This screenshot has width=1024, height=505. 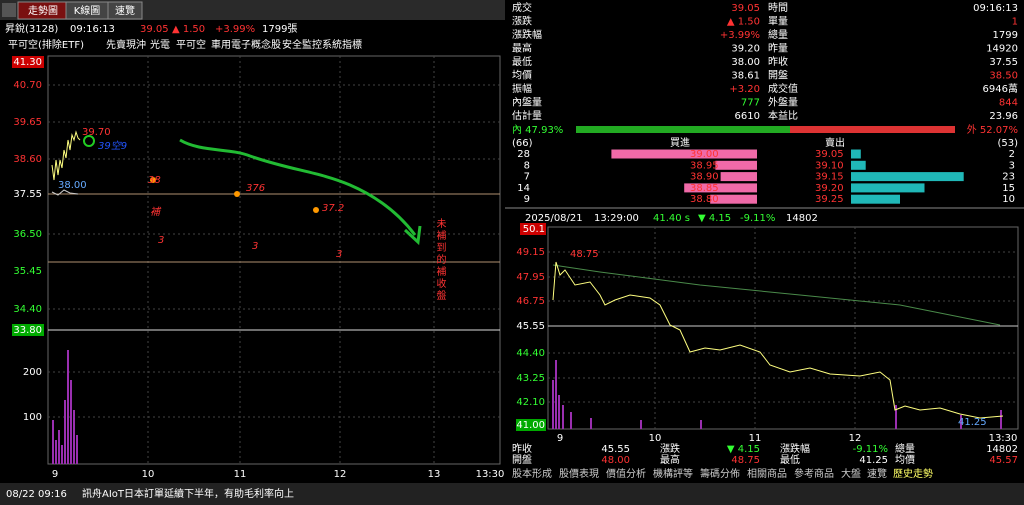 What do you see at coordinates (523, 188) in the screenshot?
I see `buy-qty: 14` at bounding box center [523, 188].